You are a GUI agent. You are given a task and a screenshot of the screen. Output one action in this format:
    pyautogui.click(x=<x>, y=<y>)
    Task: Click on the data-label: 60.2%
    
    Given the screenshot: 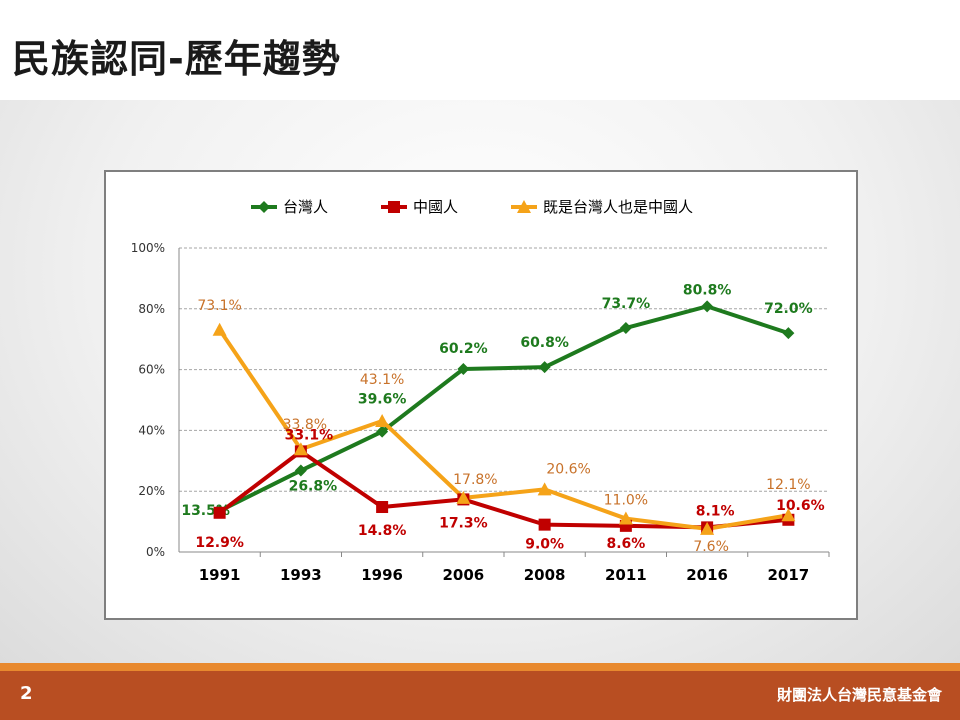 What is the action you would take?
    pyautogui.click(x=463, y=349)
    